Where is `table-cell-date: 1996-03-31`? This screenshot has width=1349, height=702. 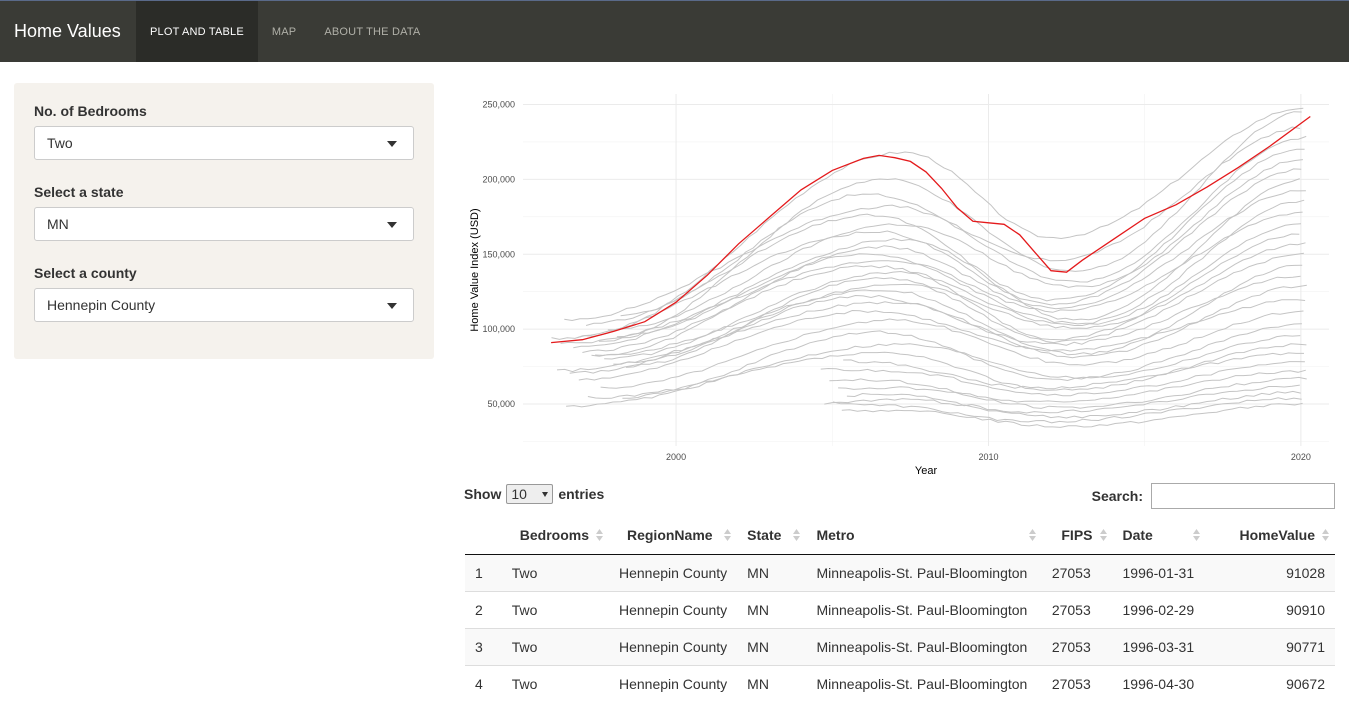 table-cell-date: 1996-03-31 is located at coordinates (1159, 646).